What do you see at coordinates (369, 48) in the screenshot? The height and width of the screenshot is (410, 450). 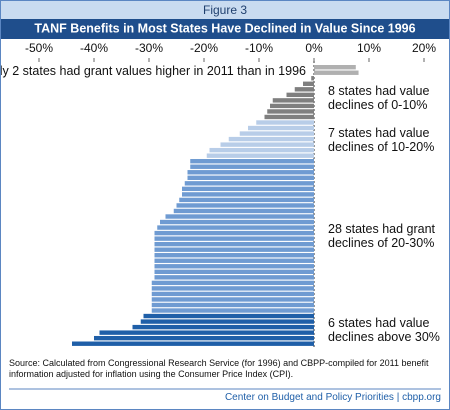 I see `x-tick-label: 10%` at bounding box center [369, 48].